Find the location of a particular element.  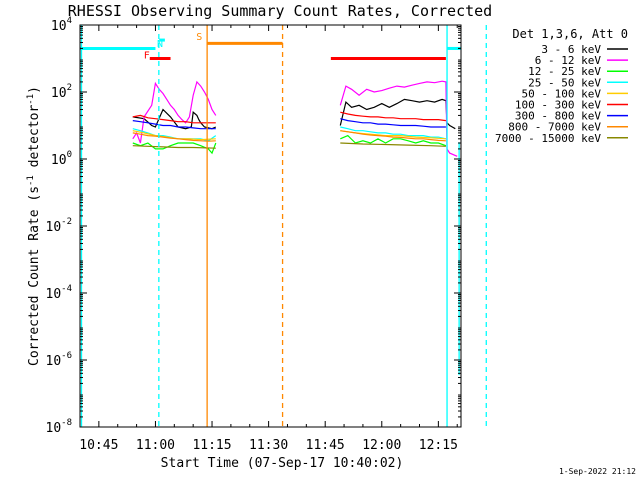

legend-label-7: 800 - 7000 keV is located at coordinates (554, 127).